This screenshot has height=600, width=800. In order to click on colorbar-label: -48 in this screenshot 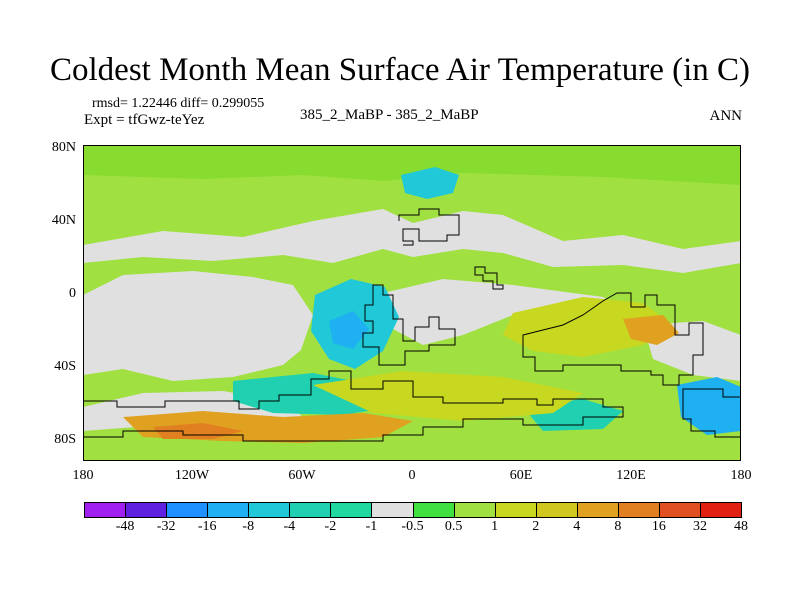, I will do `click(125, 526)`.